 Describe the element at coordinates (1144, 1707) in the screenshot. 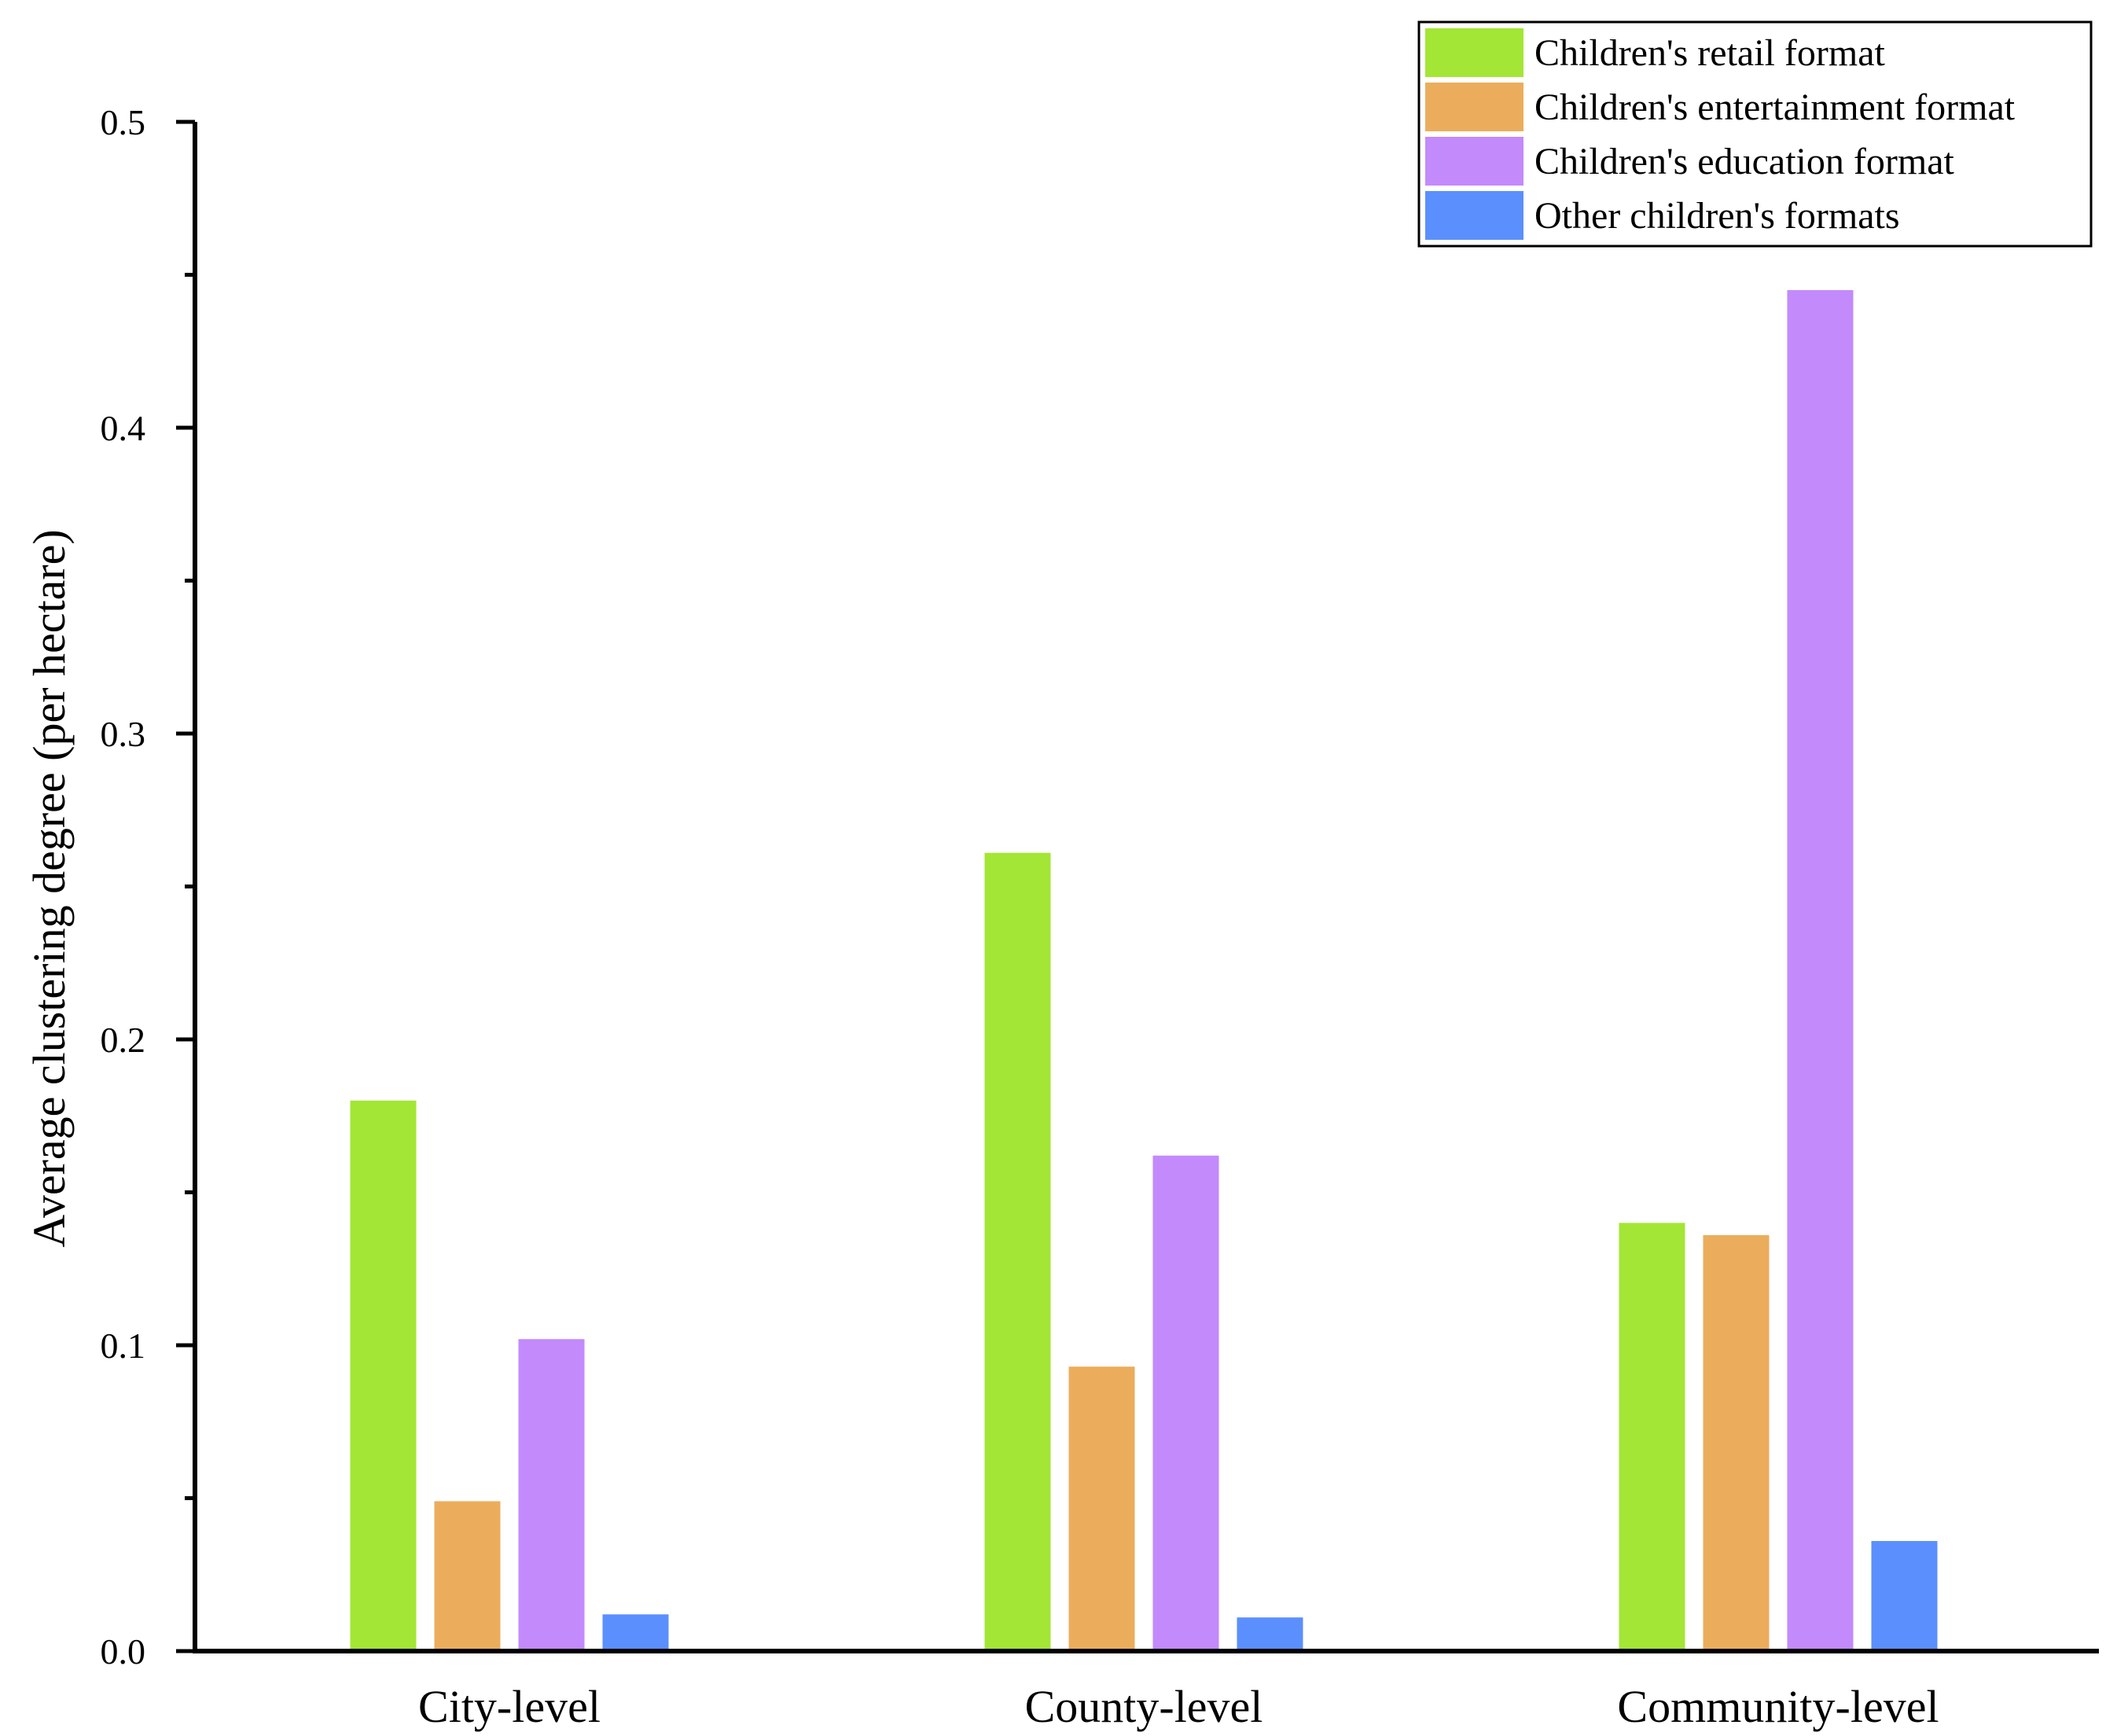

I see `x-tick-label: County-level` at that location.